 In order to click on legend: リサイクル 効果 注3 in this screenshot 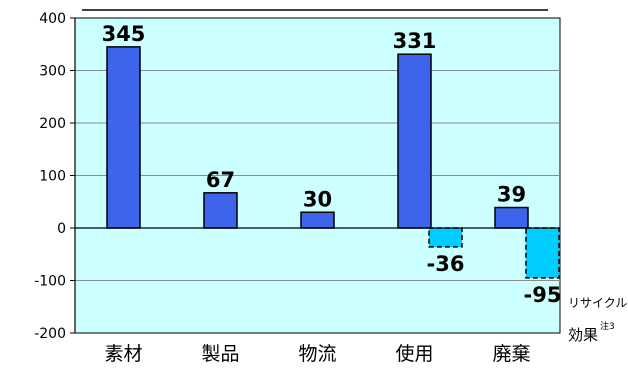, I will do `click(597, 320)`.